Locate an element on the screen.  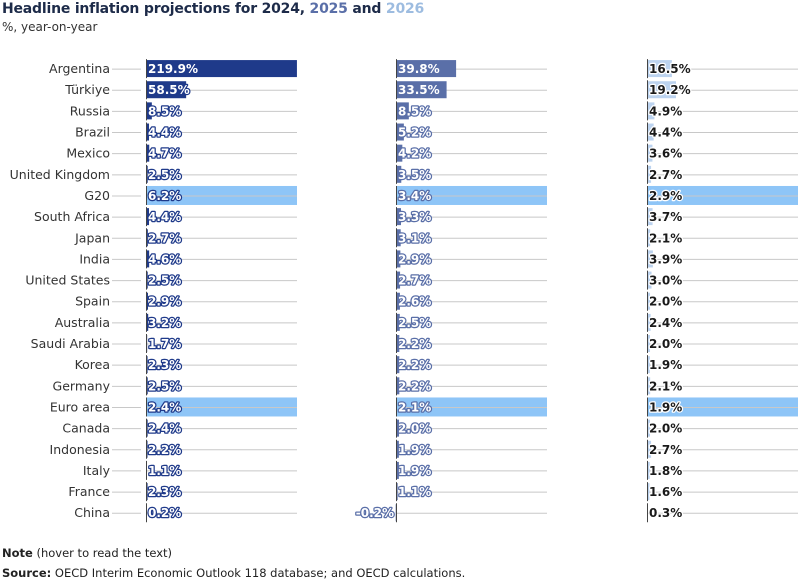
bar-2026-euro-area is located at coordinates (648, 407).